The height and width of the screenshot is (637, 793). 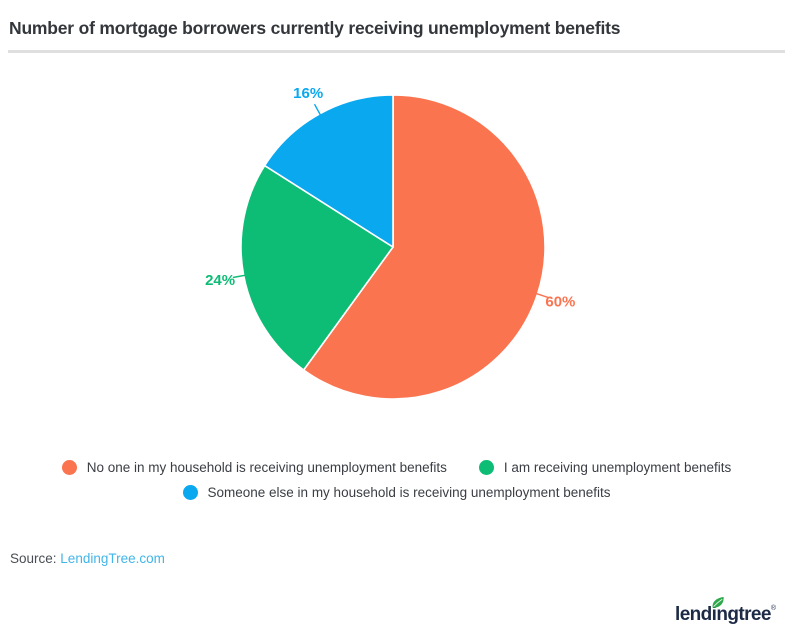 What do you see at coordinates (112, 558) in the screenshot?
I see `source-link: LendingTree.com` at bounding box center [112, 558].